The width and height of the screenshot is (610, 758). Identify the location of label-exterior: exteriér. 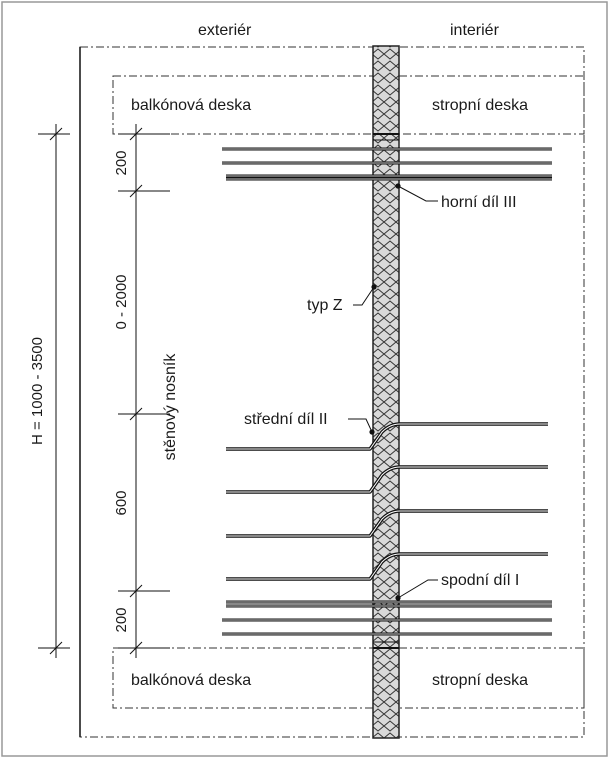
(225, 30).